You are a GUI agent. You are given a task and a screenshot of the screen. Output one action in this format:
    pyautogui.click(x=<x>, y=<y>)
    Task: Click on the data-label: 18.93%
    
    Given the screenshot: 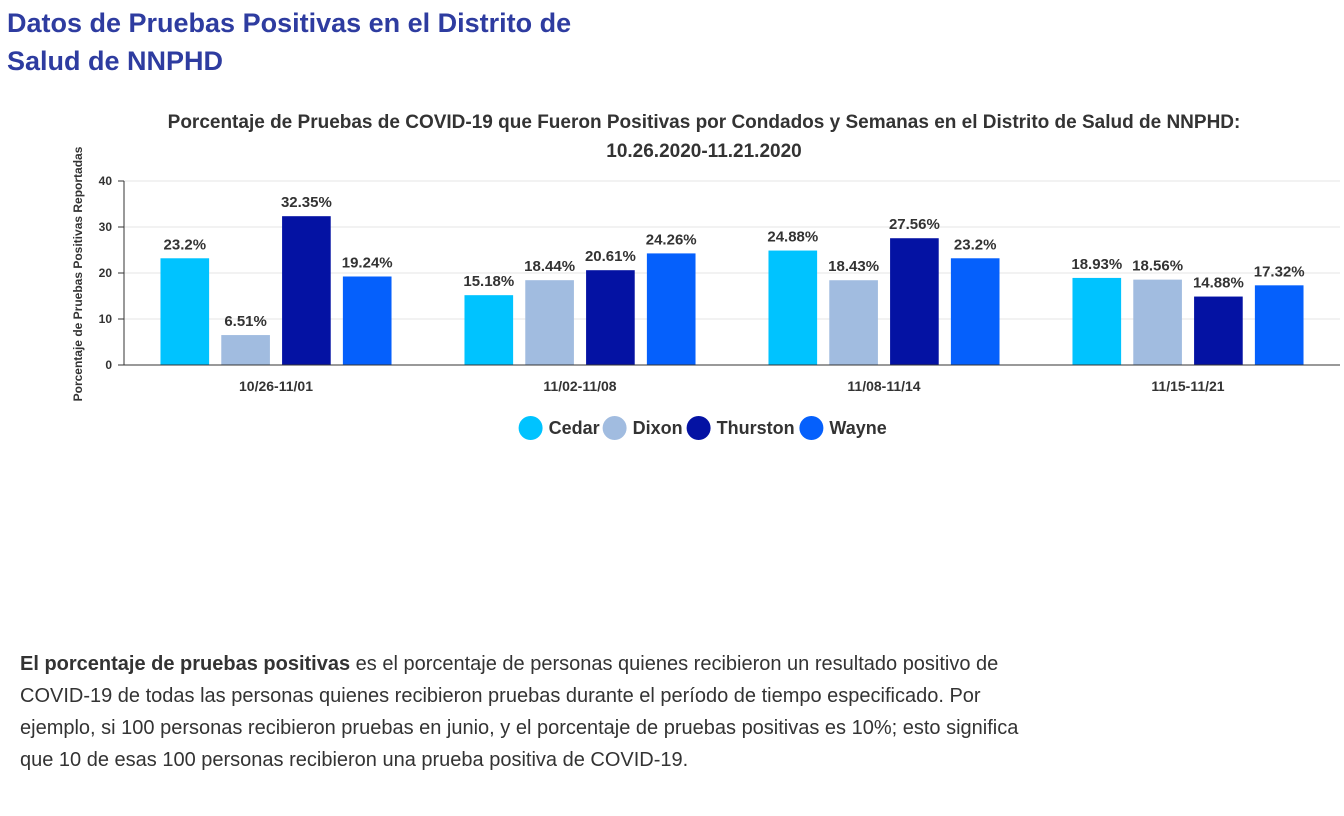 What is the action you would take?
    pyautogui.click(x=1096, y=264)
    